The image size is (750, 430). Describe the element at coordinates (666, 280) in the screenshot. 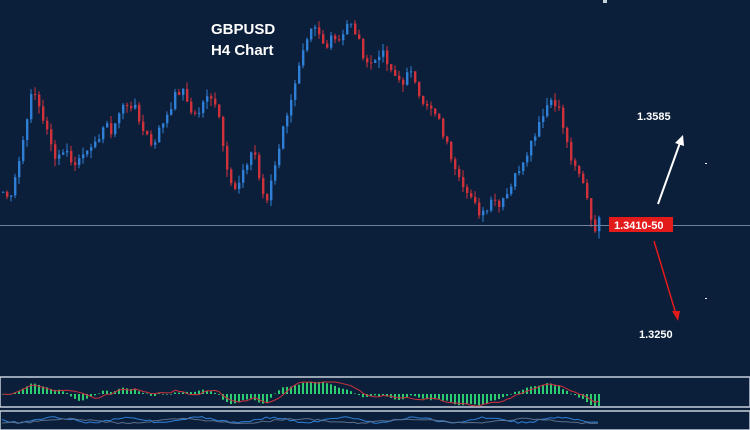

I see `down-arrow` at that location.